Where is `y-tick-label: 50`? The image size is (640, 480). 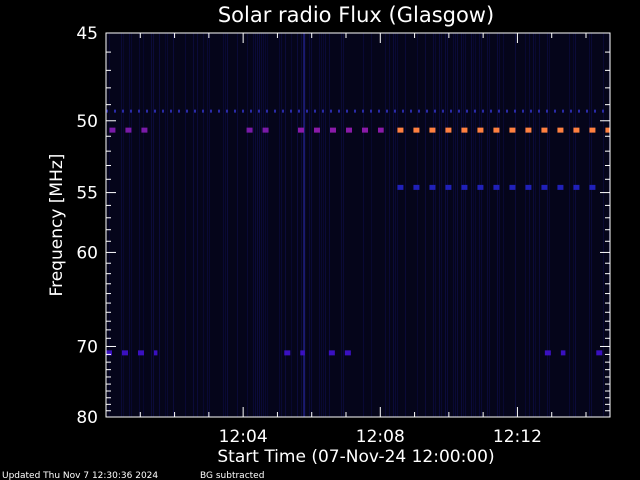
y-tick-label: 50 is located at coordinates (87, 122).